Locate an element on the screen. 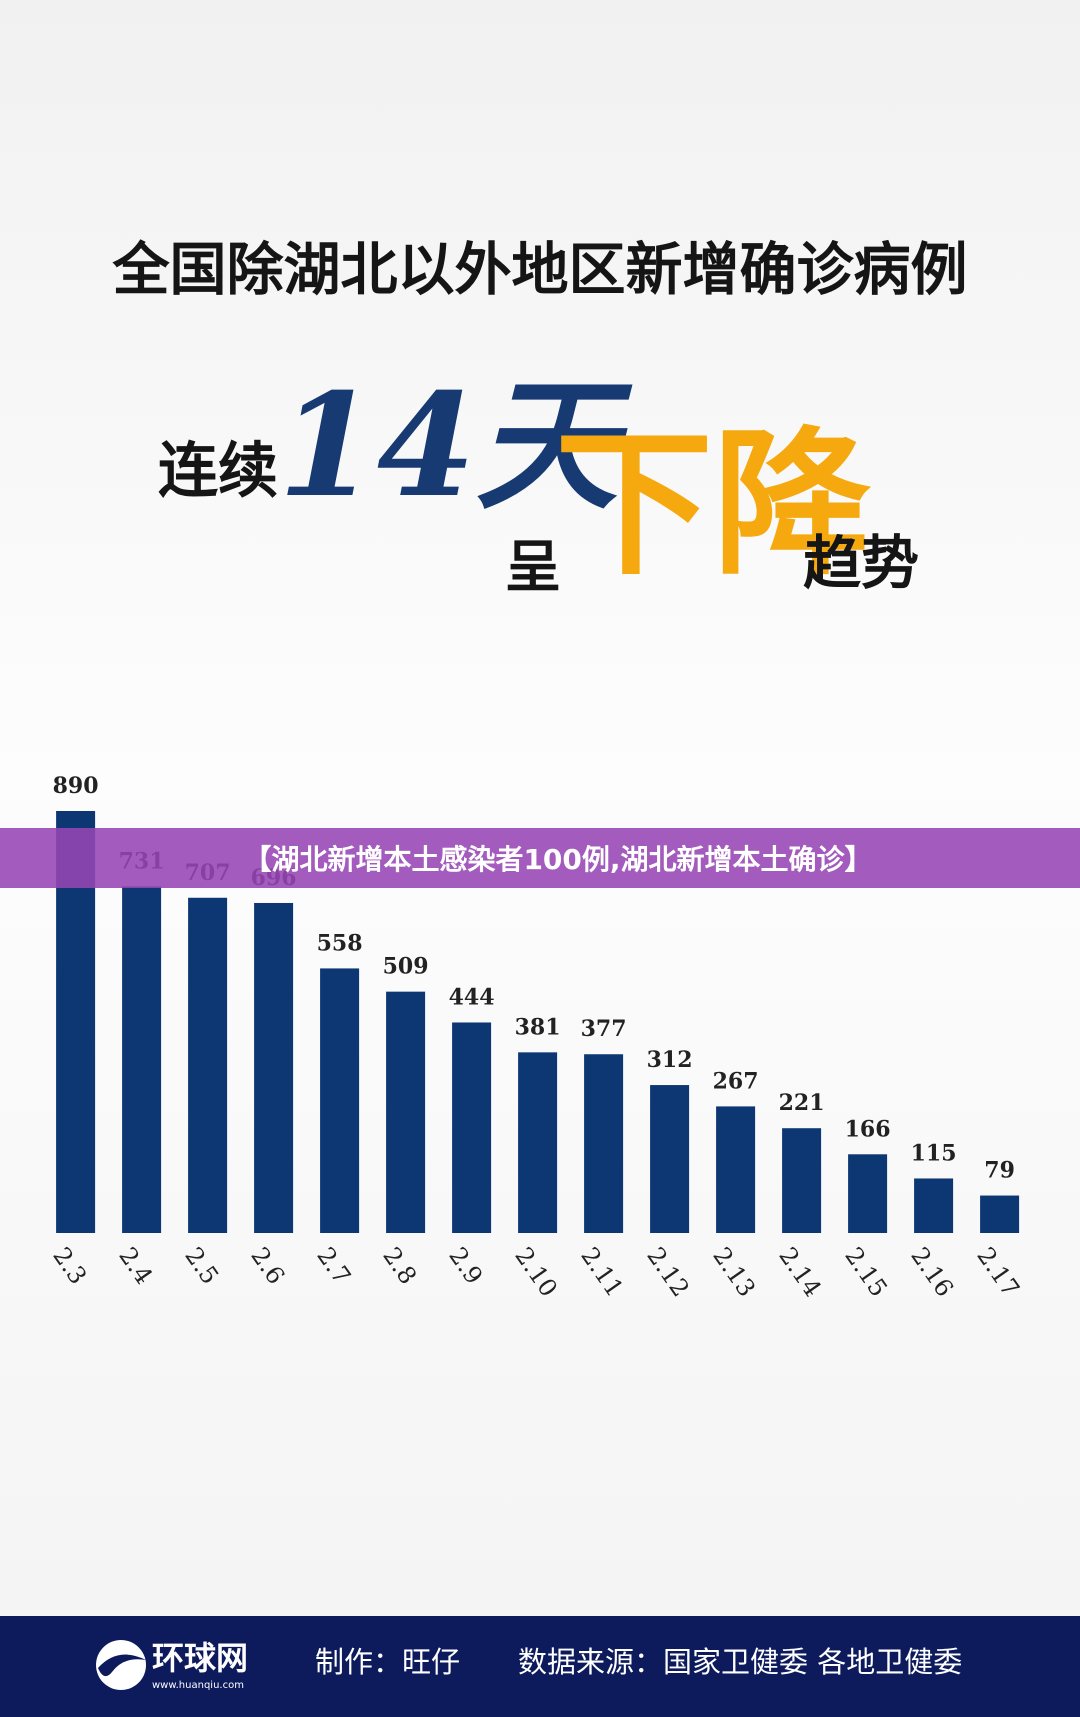 This screenshot has width=1080, height=1717. value-label: 115 is located at coordinates (934, 1153).